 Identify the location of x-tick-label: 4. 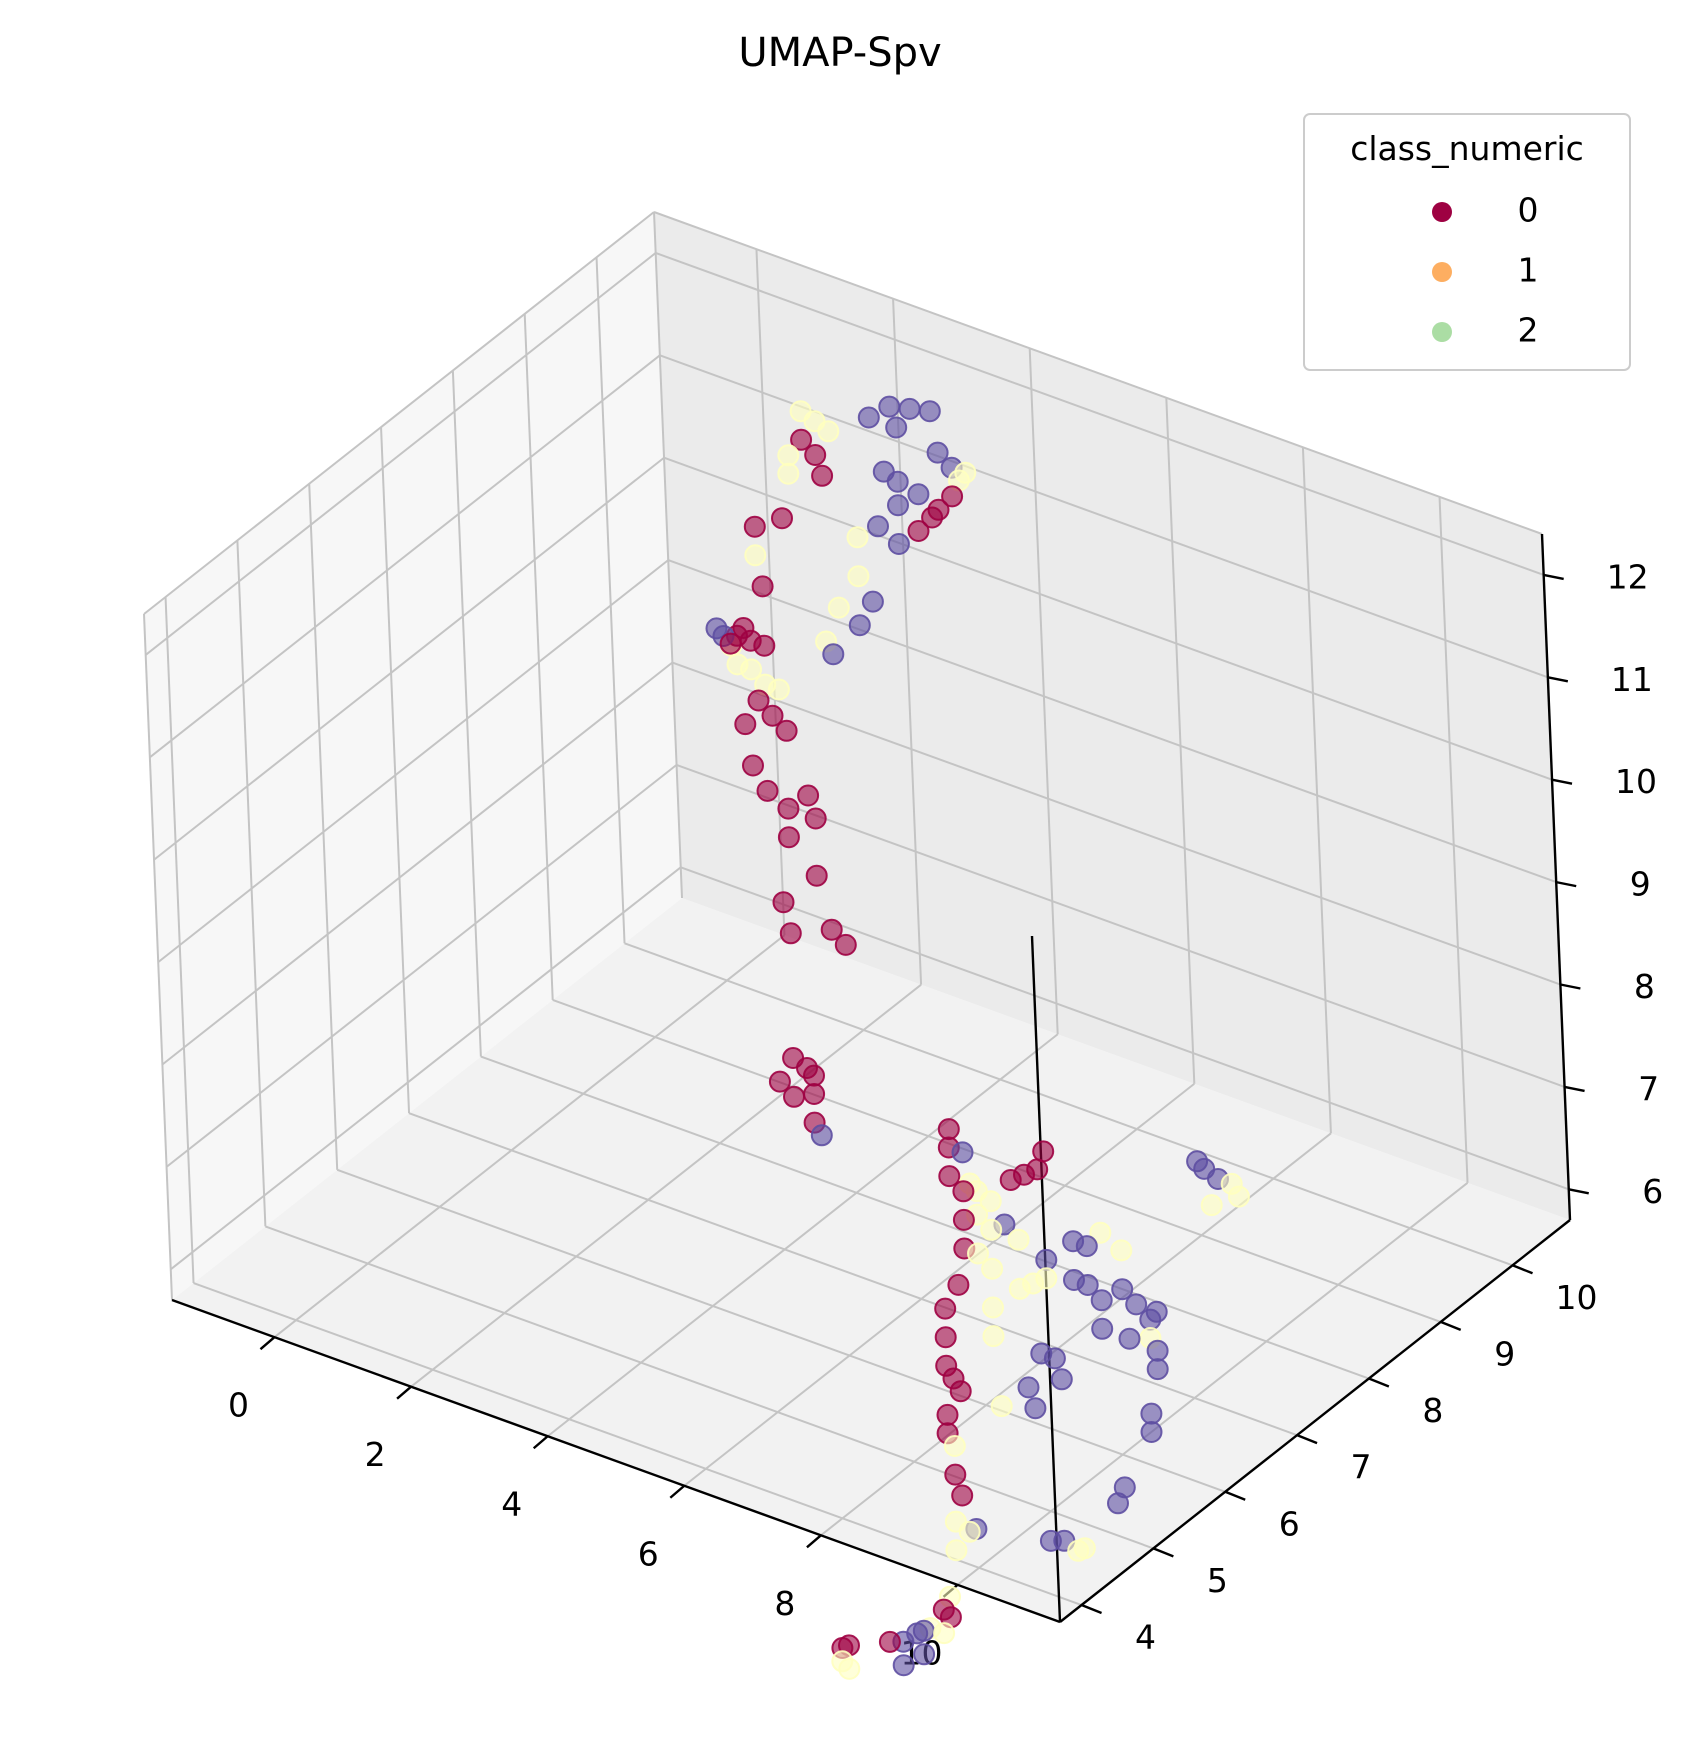
(511, 1504).